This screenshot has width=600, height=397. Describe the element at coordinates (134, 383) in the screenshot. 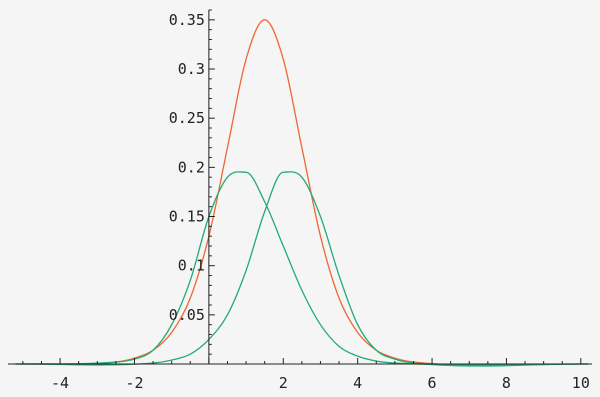

I see `x-tick-label: -2` at that location.